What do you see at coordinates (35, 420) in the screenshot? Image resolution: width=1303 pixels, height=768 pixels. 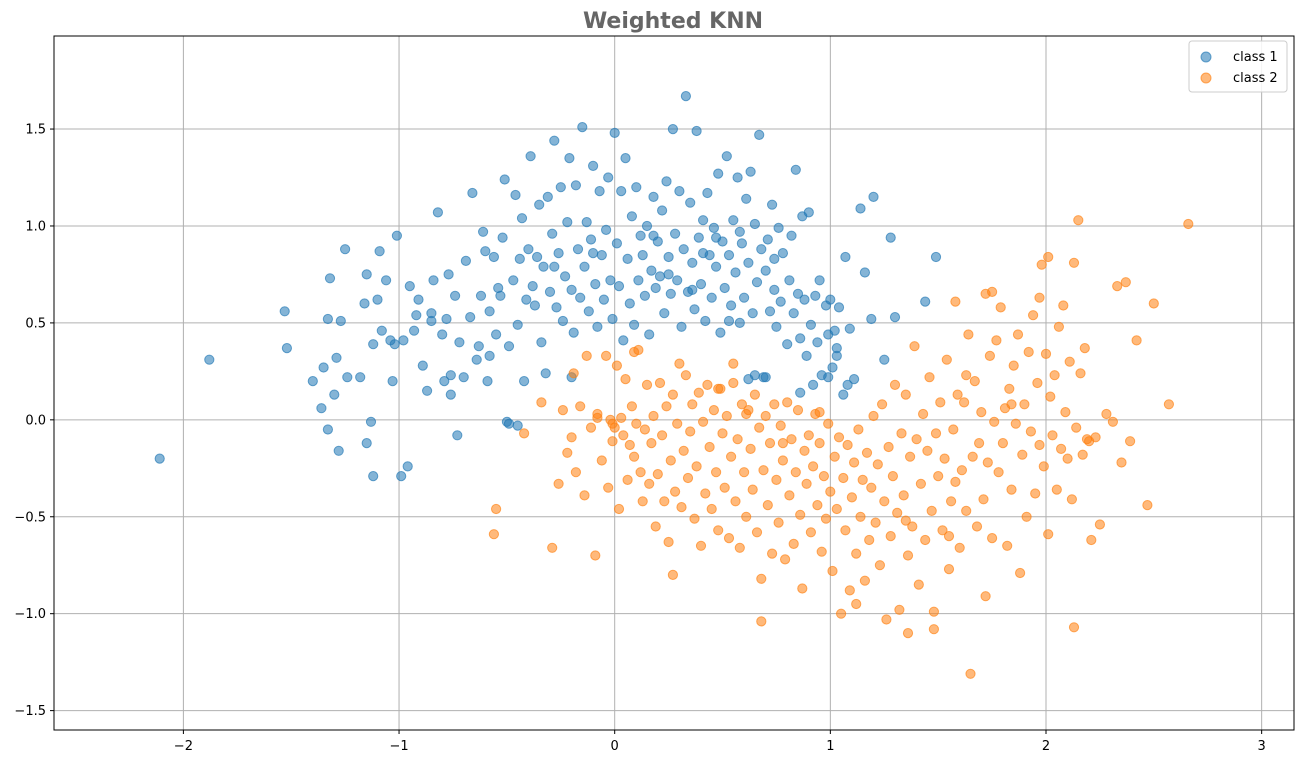 I see `y-tick-label: 0.0` at bounding box center [35, 420].